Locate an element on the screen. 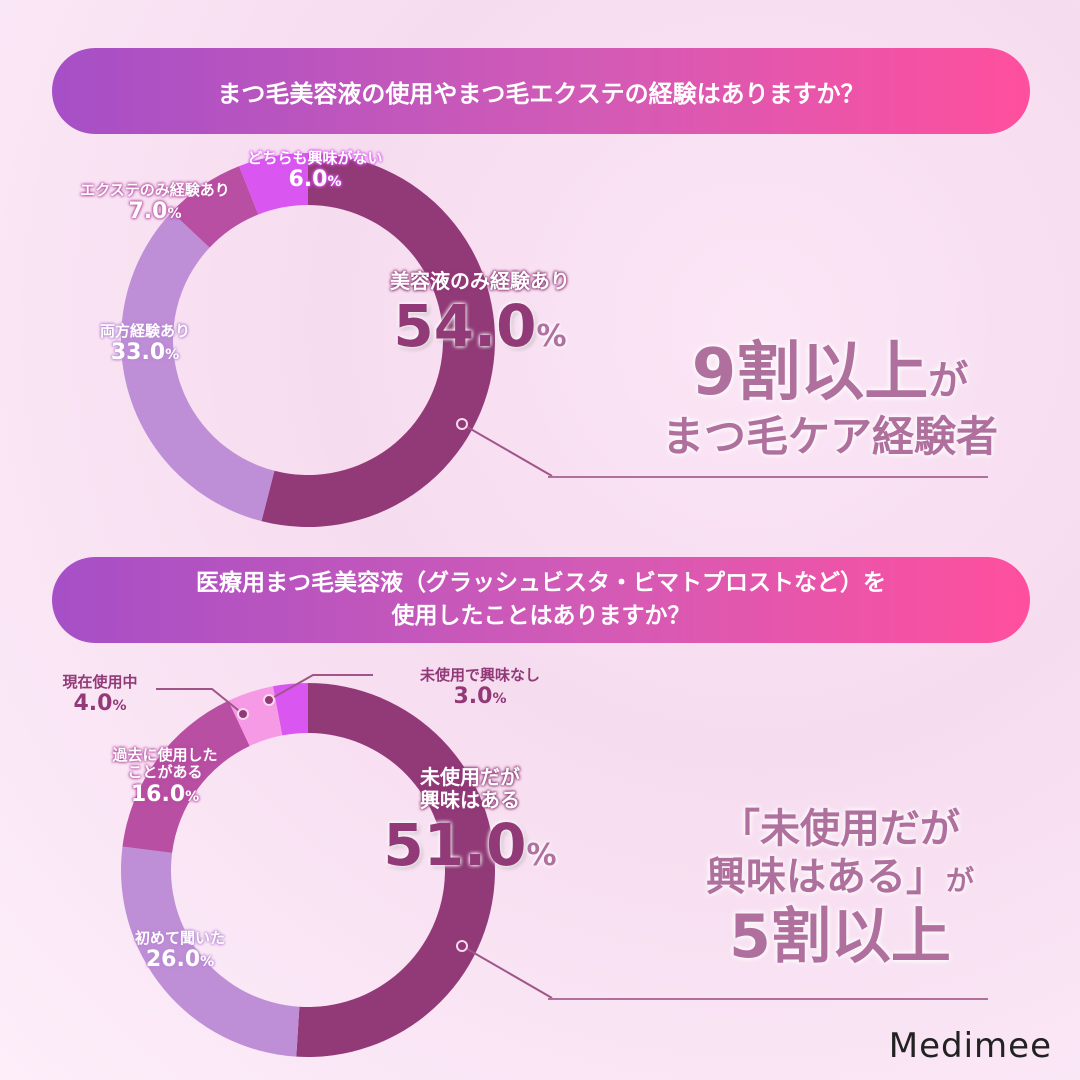  label-text: 美容液のみ経験あり is located at coordinates (480, 281).